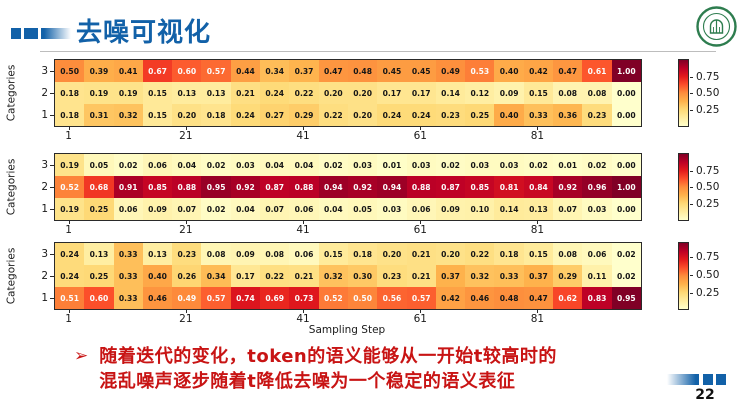  What do you see at coordinates (420, 319) in the screenshot?
I see `x-tick-label: 61` at bounding box center [420, 319].